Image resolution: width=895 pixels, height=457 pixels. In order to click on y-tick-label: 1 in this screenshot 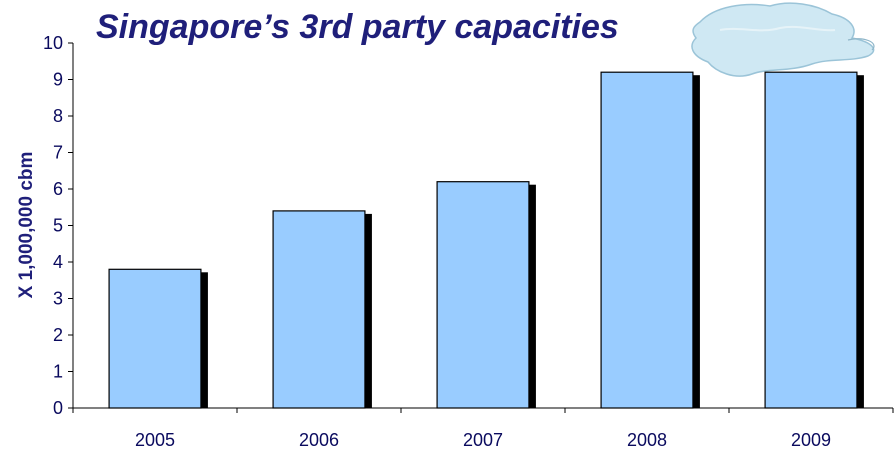, I will do `click(58, 372)`.